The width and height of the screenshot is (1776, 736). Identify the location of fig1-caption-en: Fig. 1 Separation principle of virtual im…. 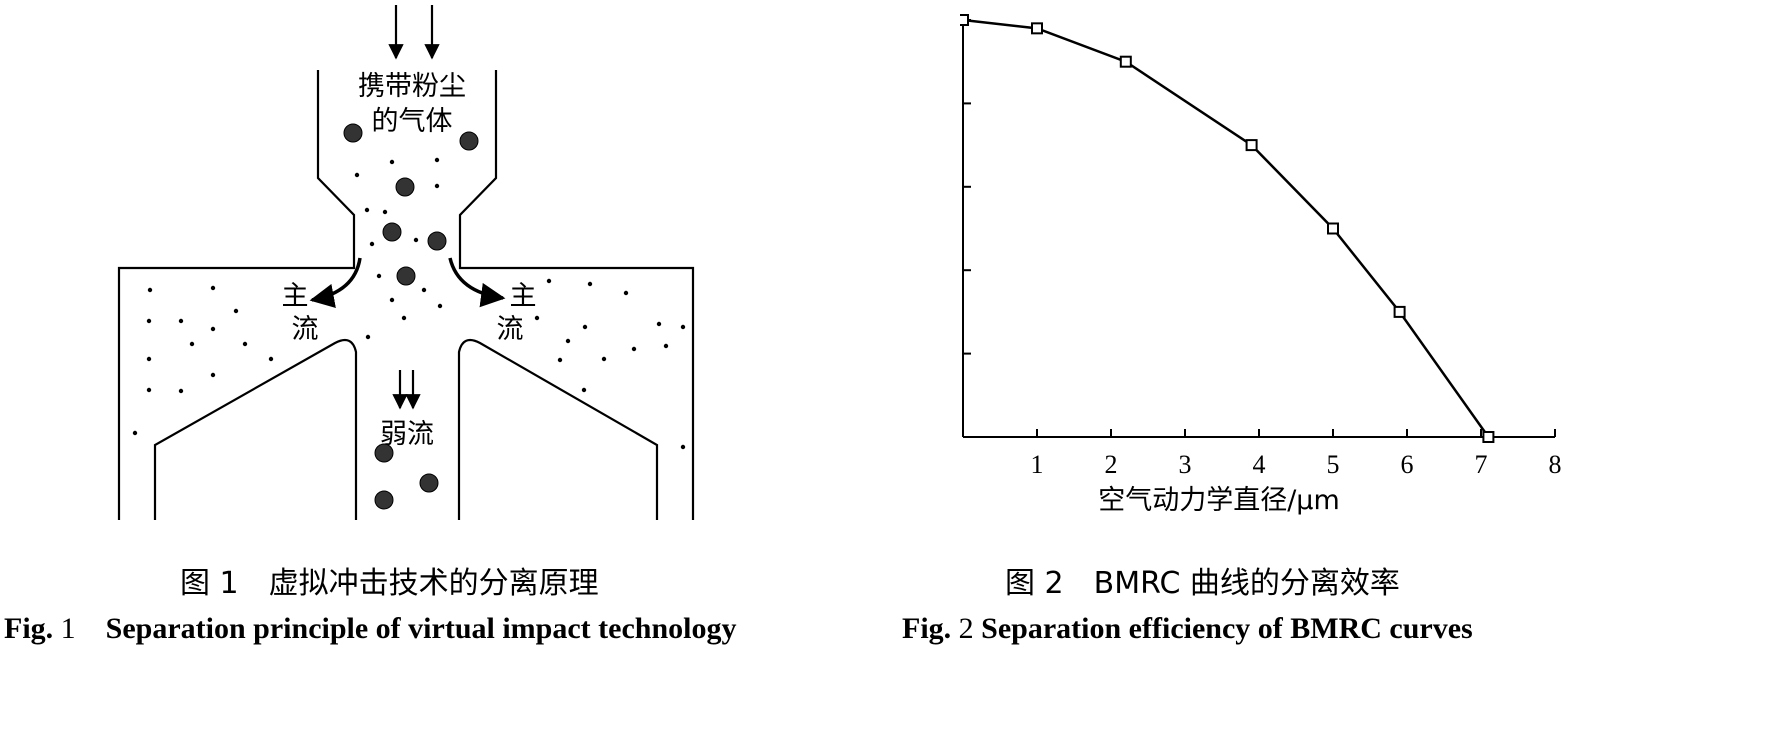
(370, 629).